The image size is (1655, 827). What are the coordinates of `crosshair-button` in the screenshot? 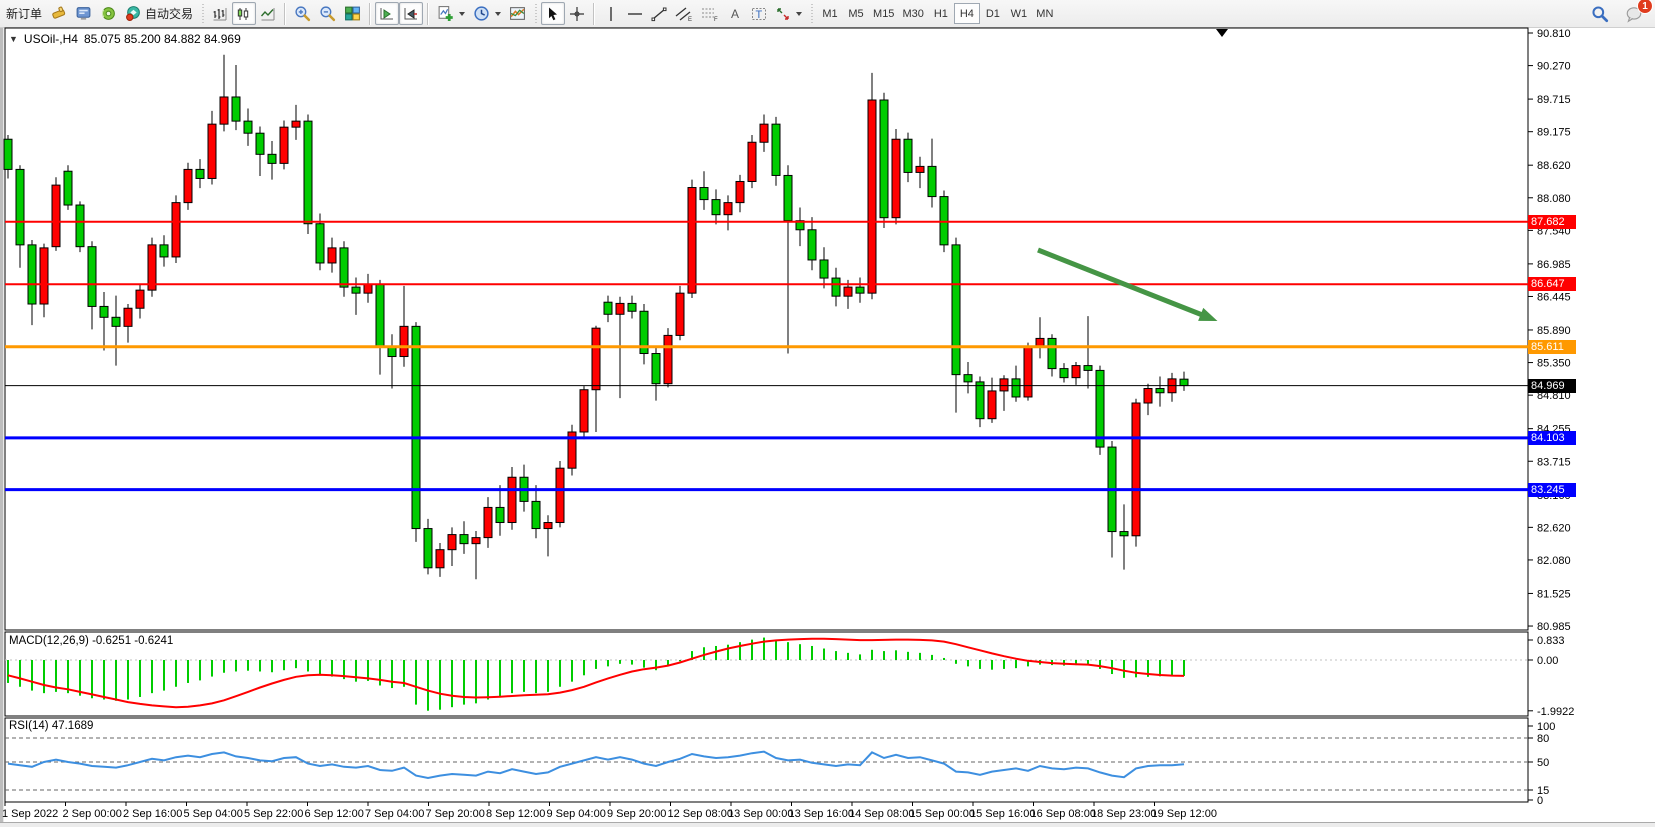 It's located at (577, 13).